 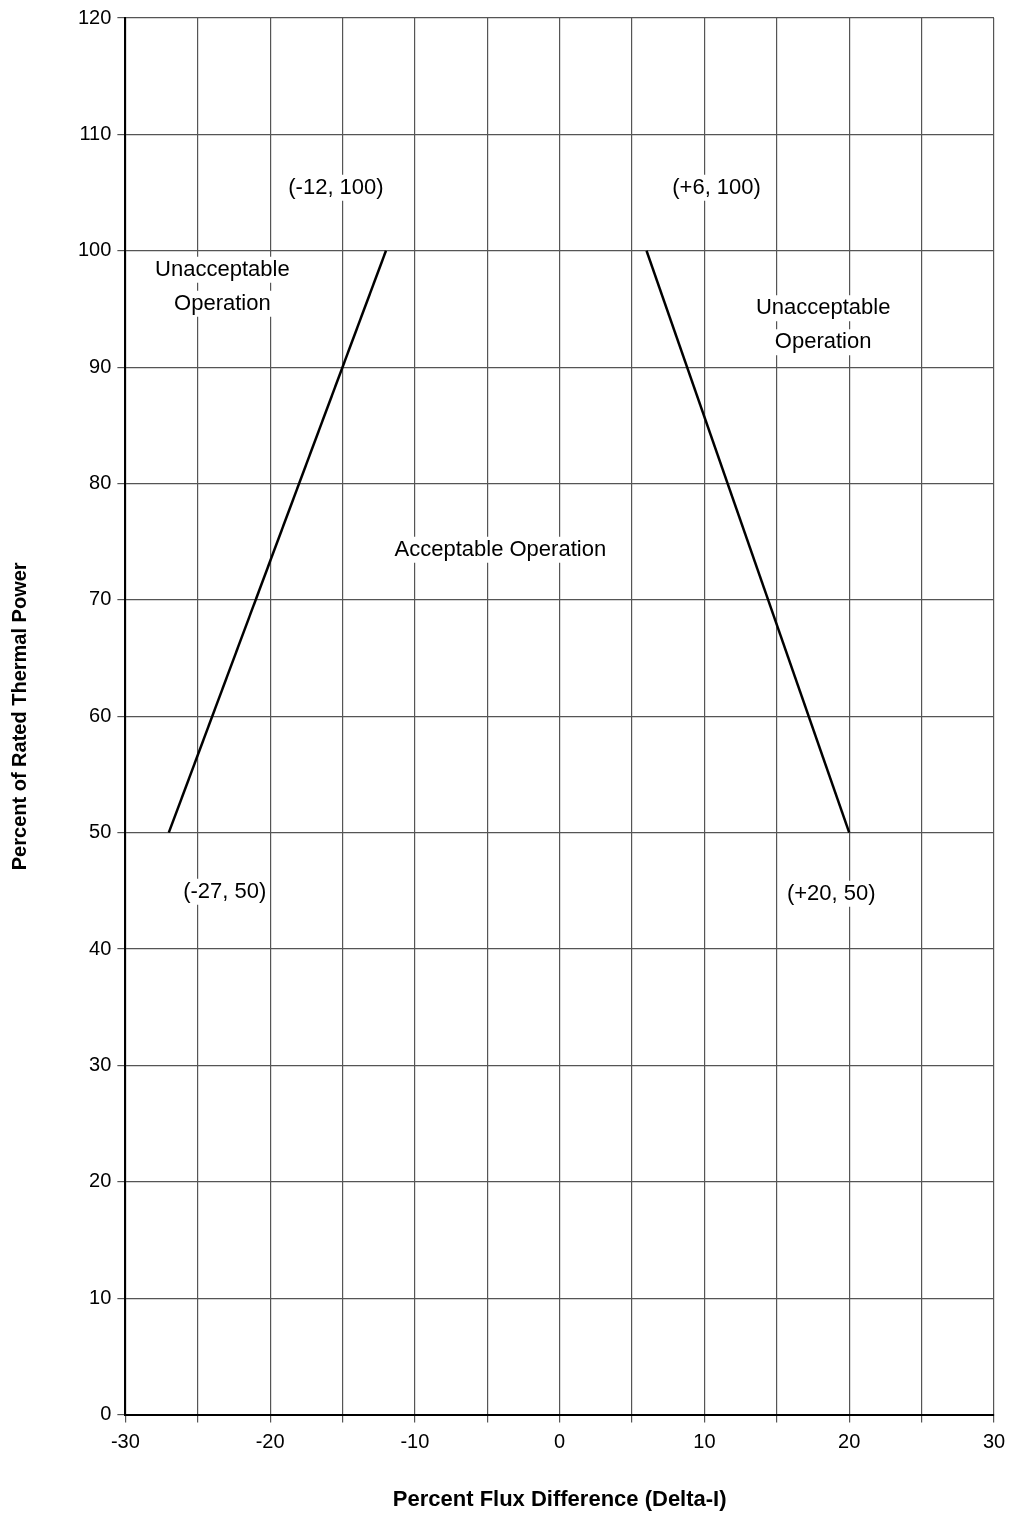 What do you see at coordinates (100, 1180) in the screenshot?
I see `y-tick-label: 20` at bounding box center [100, 1180].